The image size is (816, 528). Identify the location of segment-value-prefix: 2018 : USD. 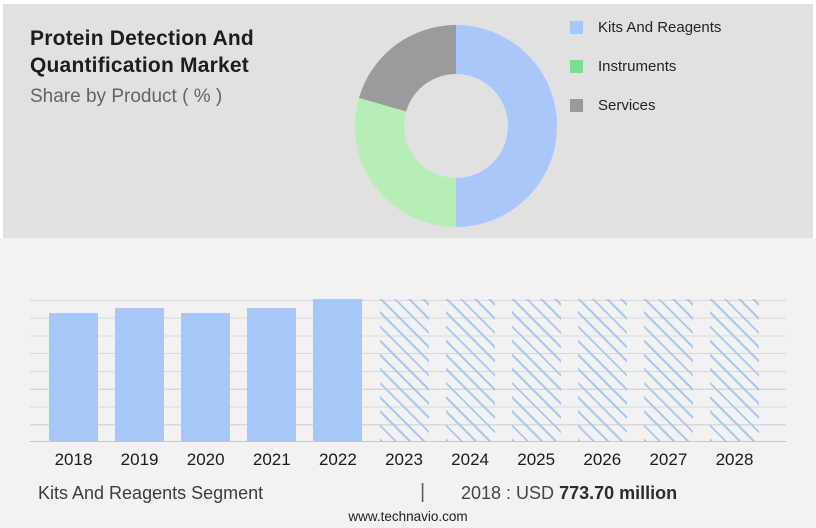
(508, 493).